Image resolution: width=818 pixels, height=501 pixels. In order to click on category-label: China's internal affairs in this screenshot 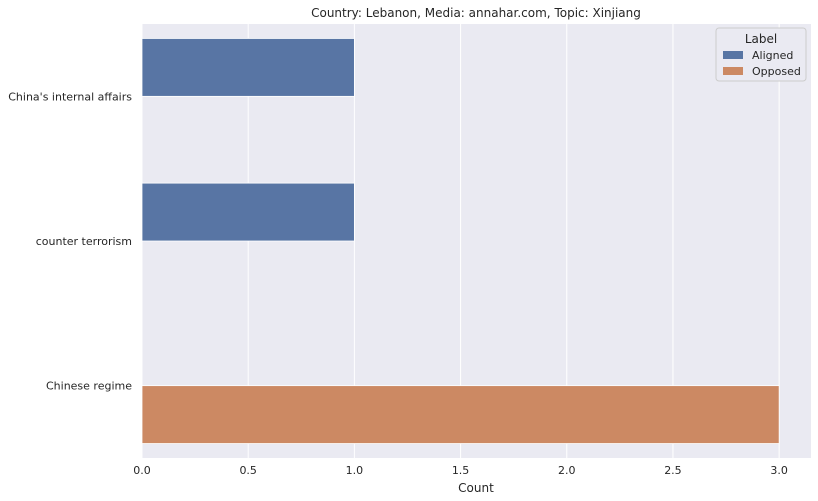, I will do `click(70, 96)`.